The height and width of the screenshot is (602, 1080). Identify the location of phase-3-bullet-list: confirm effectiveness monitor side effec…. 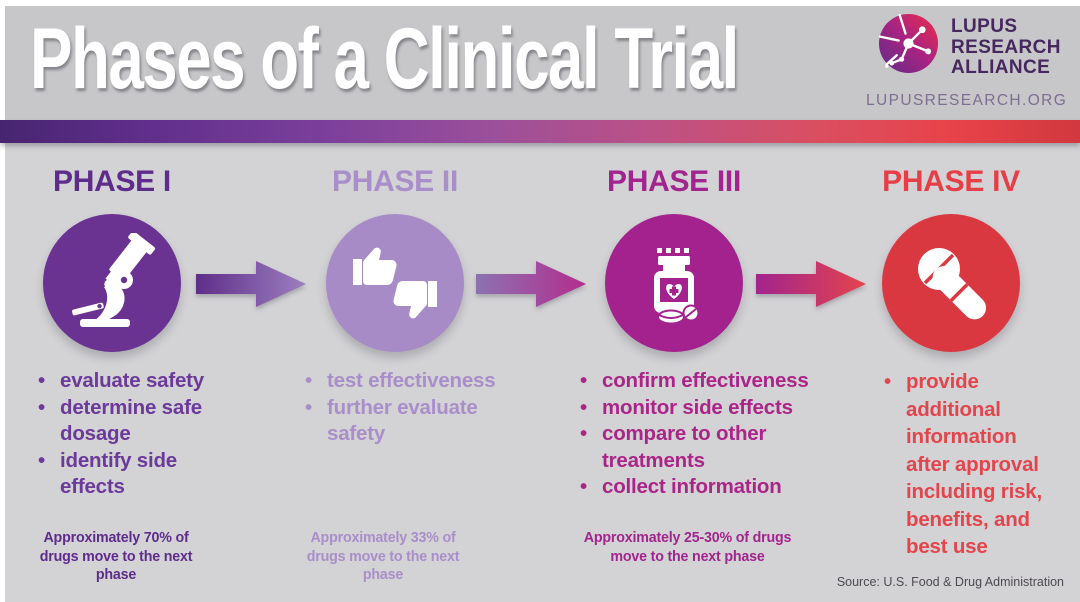
(700, 434).